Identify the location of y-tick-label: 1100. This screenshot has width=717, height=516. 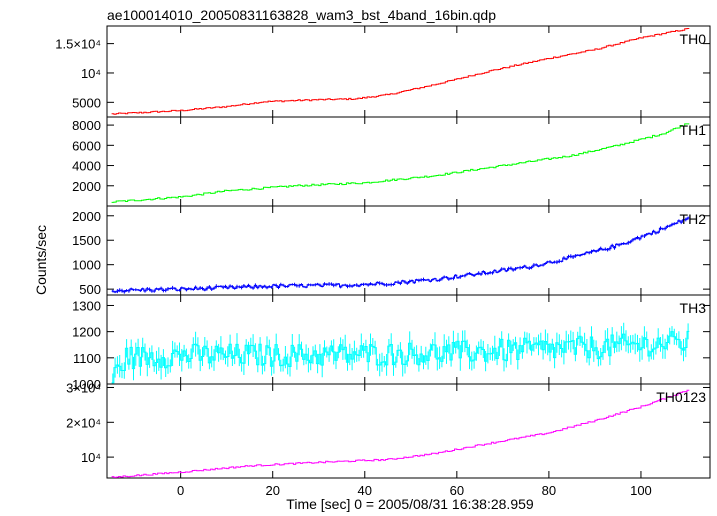
(87, 358).